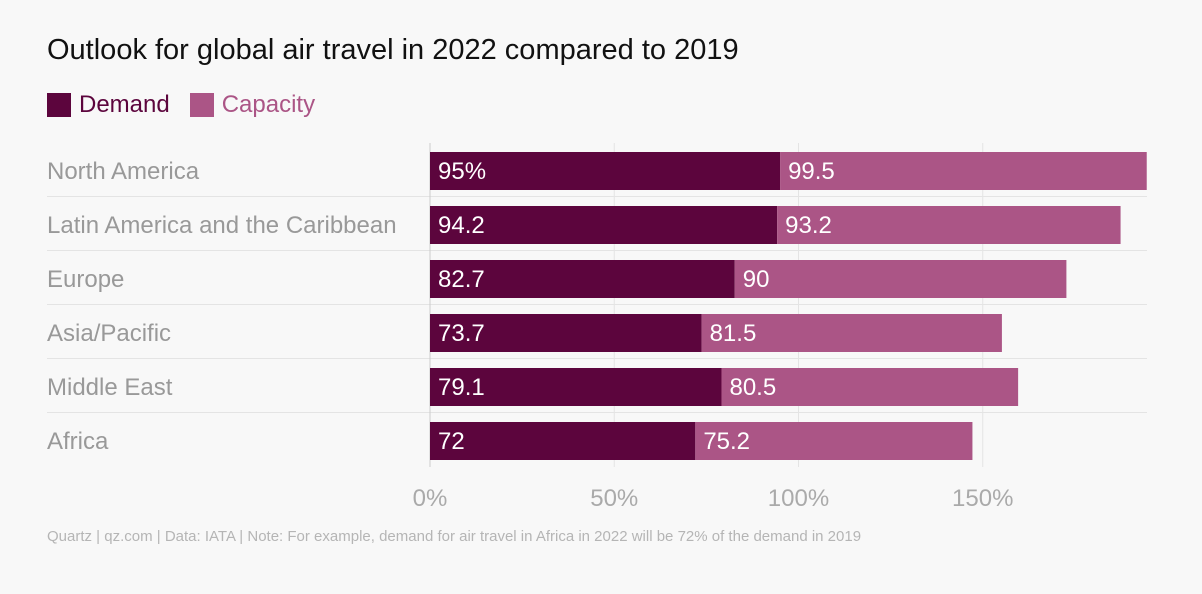 This screenshot has width=1202, height=594. What do you see at coordinates (811, 171) in the screenshot?
I see `bar-label-capacity: 99.5` at bounding box center [811, 171].